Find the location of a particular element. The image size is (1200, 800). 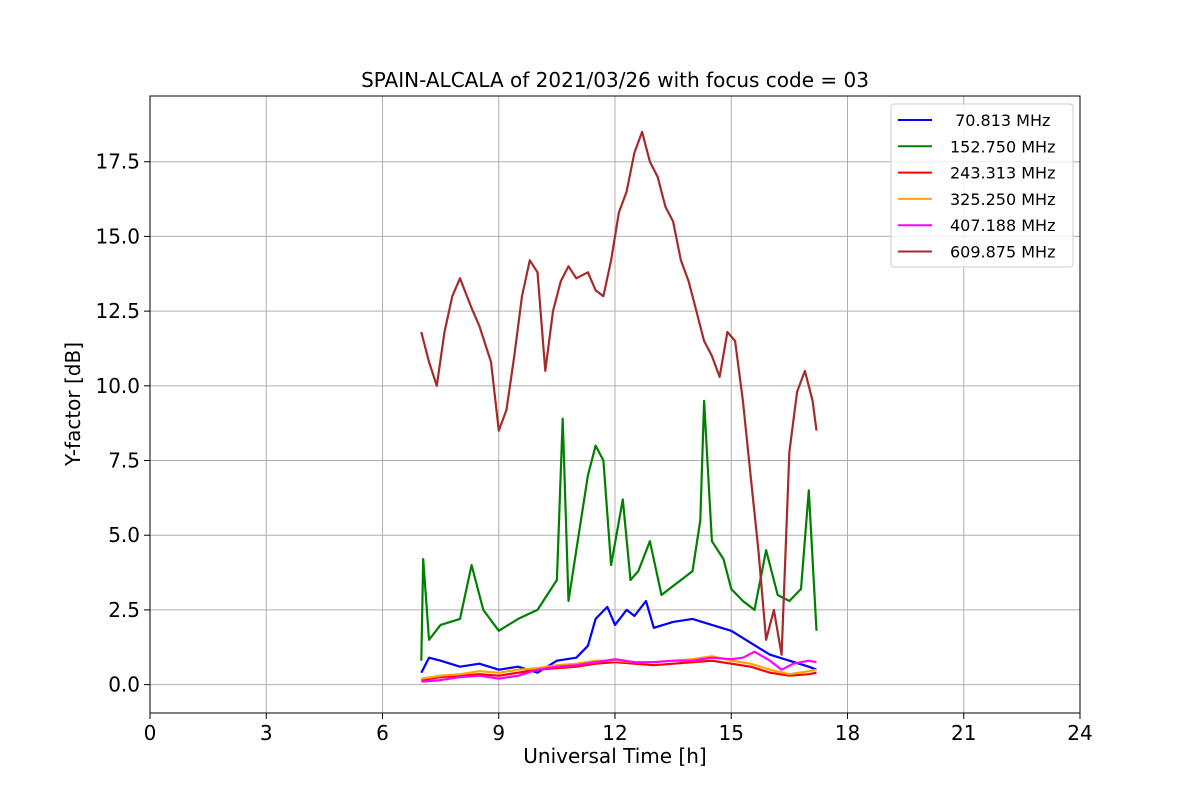

legend-label-1: 152.750 MHz is located at coordinates (1002, 146).